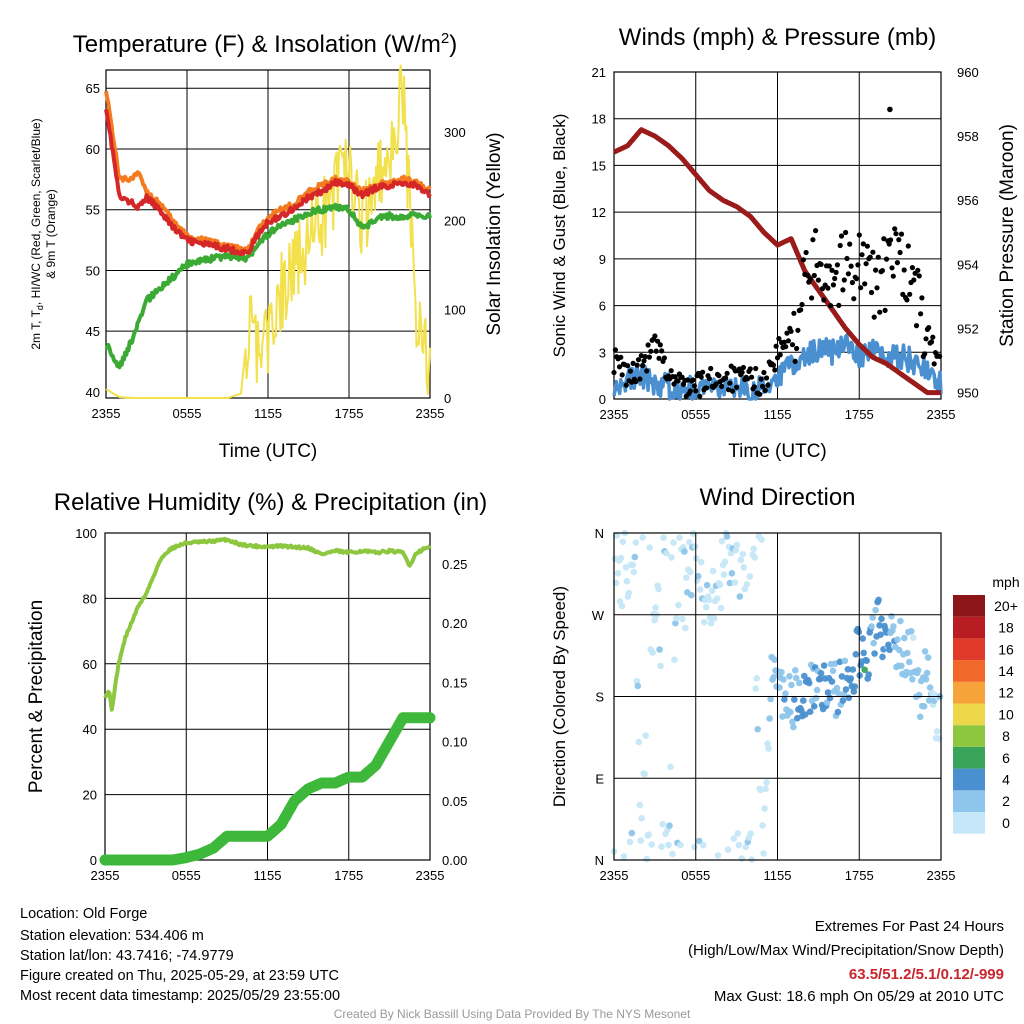  What do you see at coordinates (969, 671) in the screenshot?
I see `colorbar-swatch` at bounding box center [969, 671].